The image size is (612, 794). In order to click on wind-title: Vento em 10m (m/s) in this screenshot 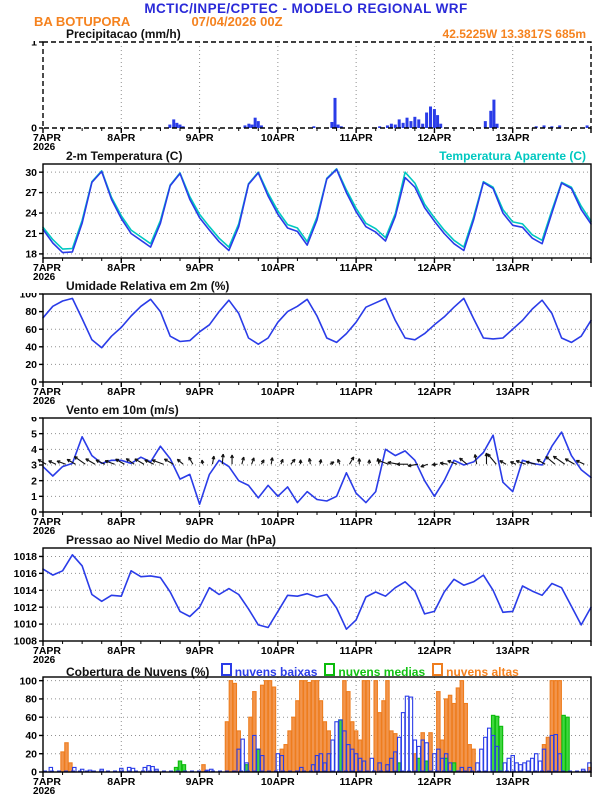, I will do `click(122, 410)`.